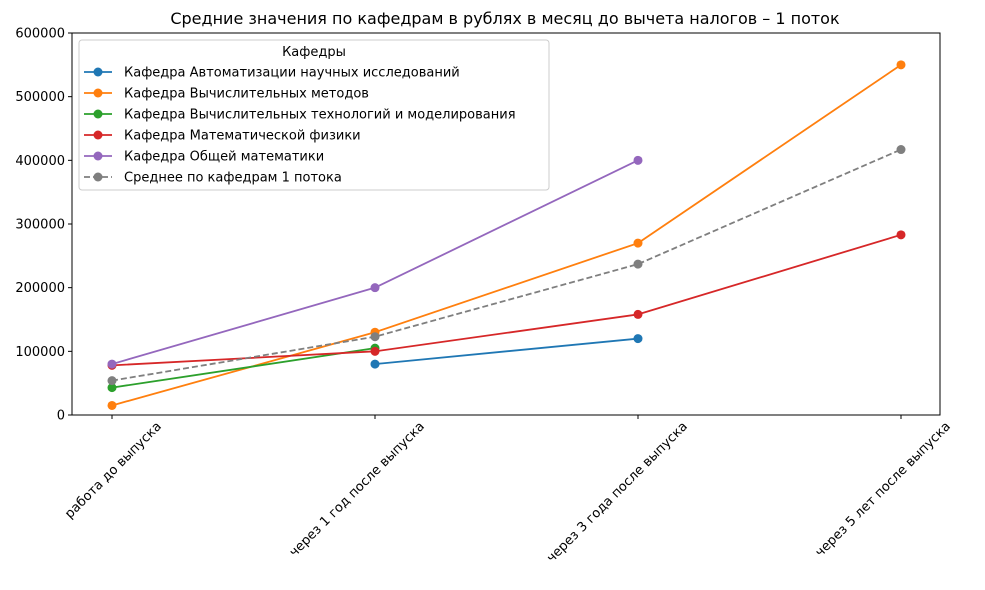 This screenshot has width=985, height=590. I want to click on legend-label: Кафедра Вычислительных методов, so click(246, 94).